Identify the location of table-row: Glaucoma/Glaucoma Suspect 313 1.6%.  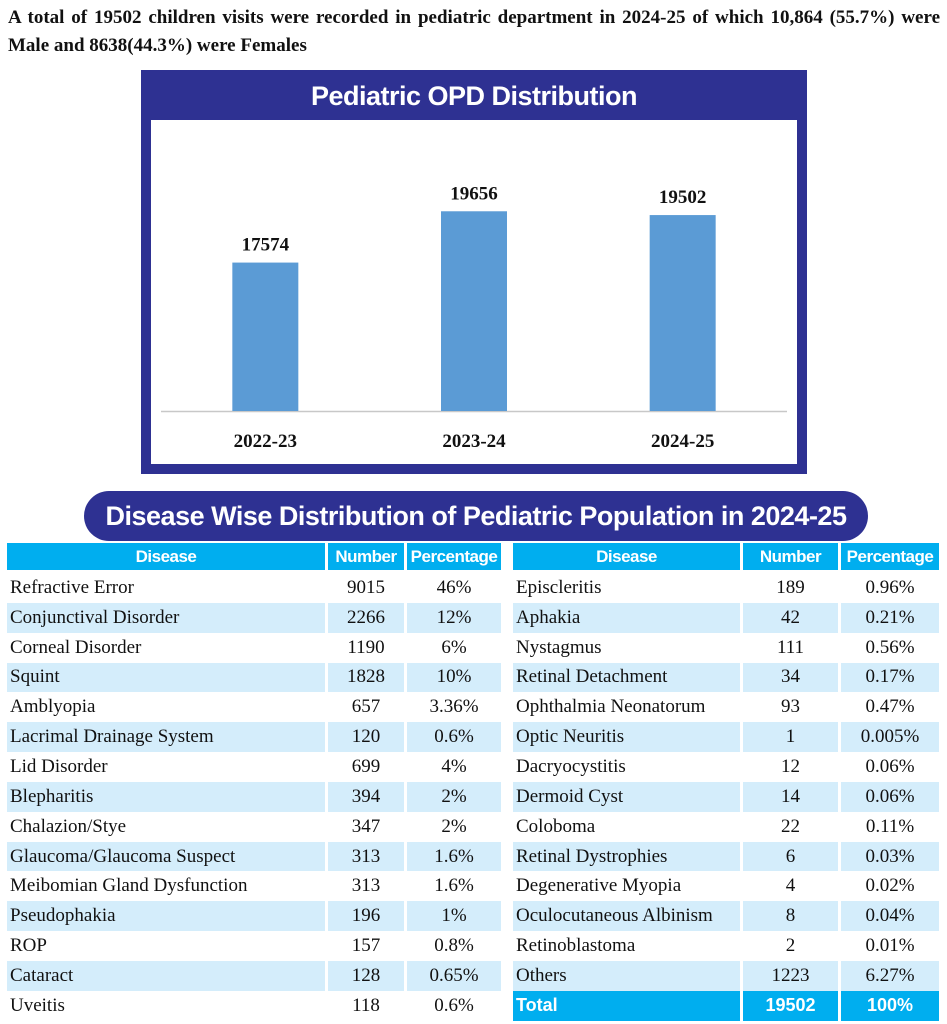
(254, 856).